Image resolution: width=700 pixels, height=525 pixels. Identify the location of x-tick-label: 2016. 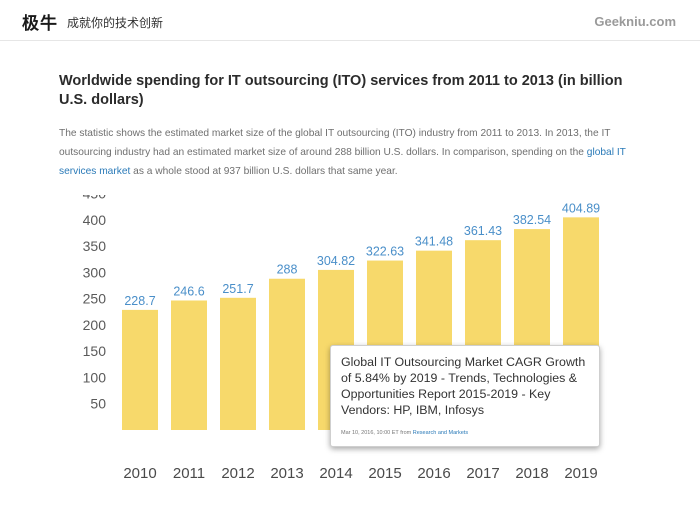
(433, 473).